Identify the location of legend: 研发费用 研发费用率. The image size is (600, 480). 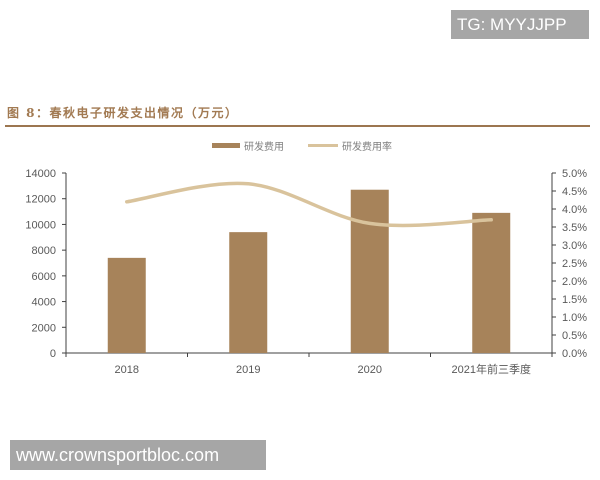
(302, 146).